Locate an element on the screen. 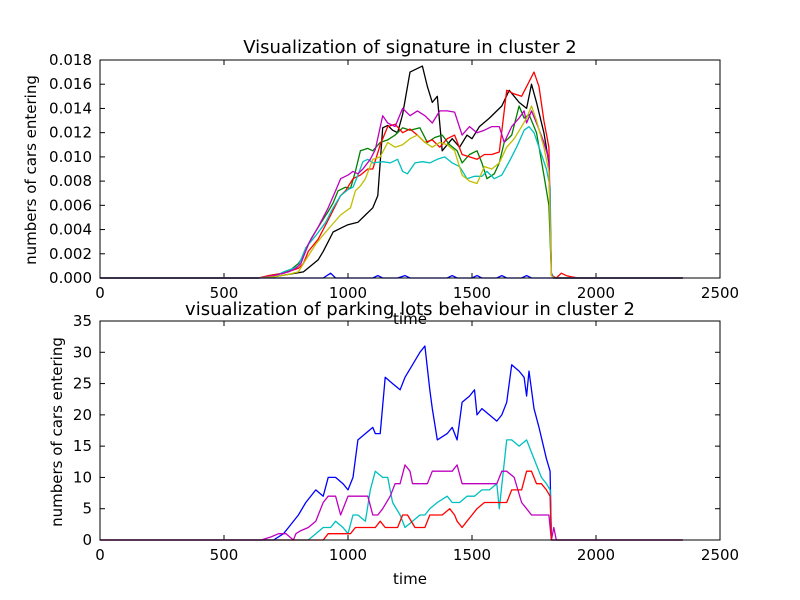 This screenshot has height=600, width=800. chart-title: Visualization of signature in cluster 2 is located at coordinates (410, 47).